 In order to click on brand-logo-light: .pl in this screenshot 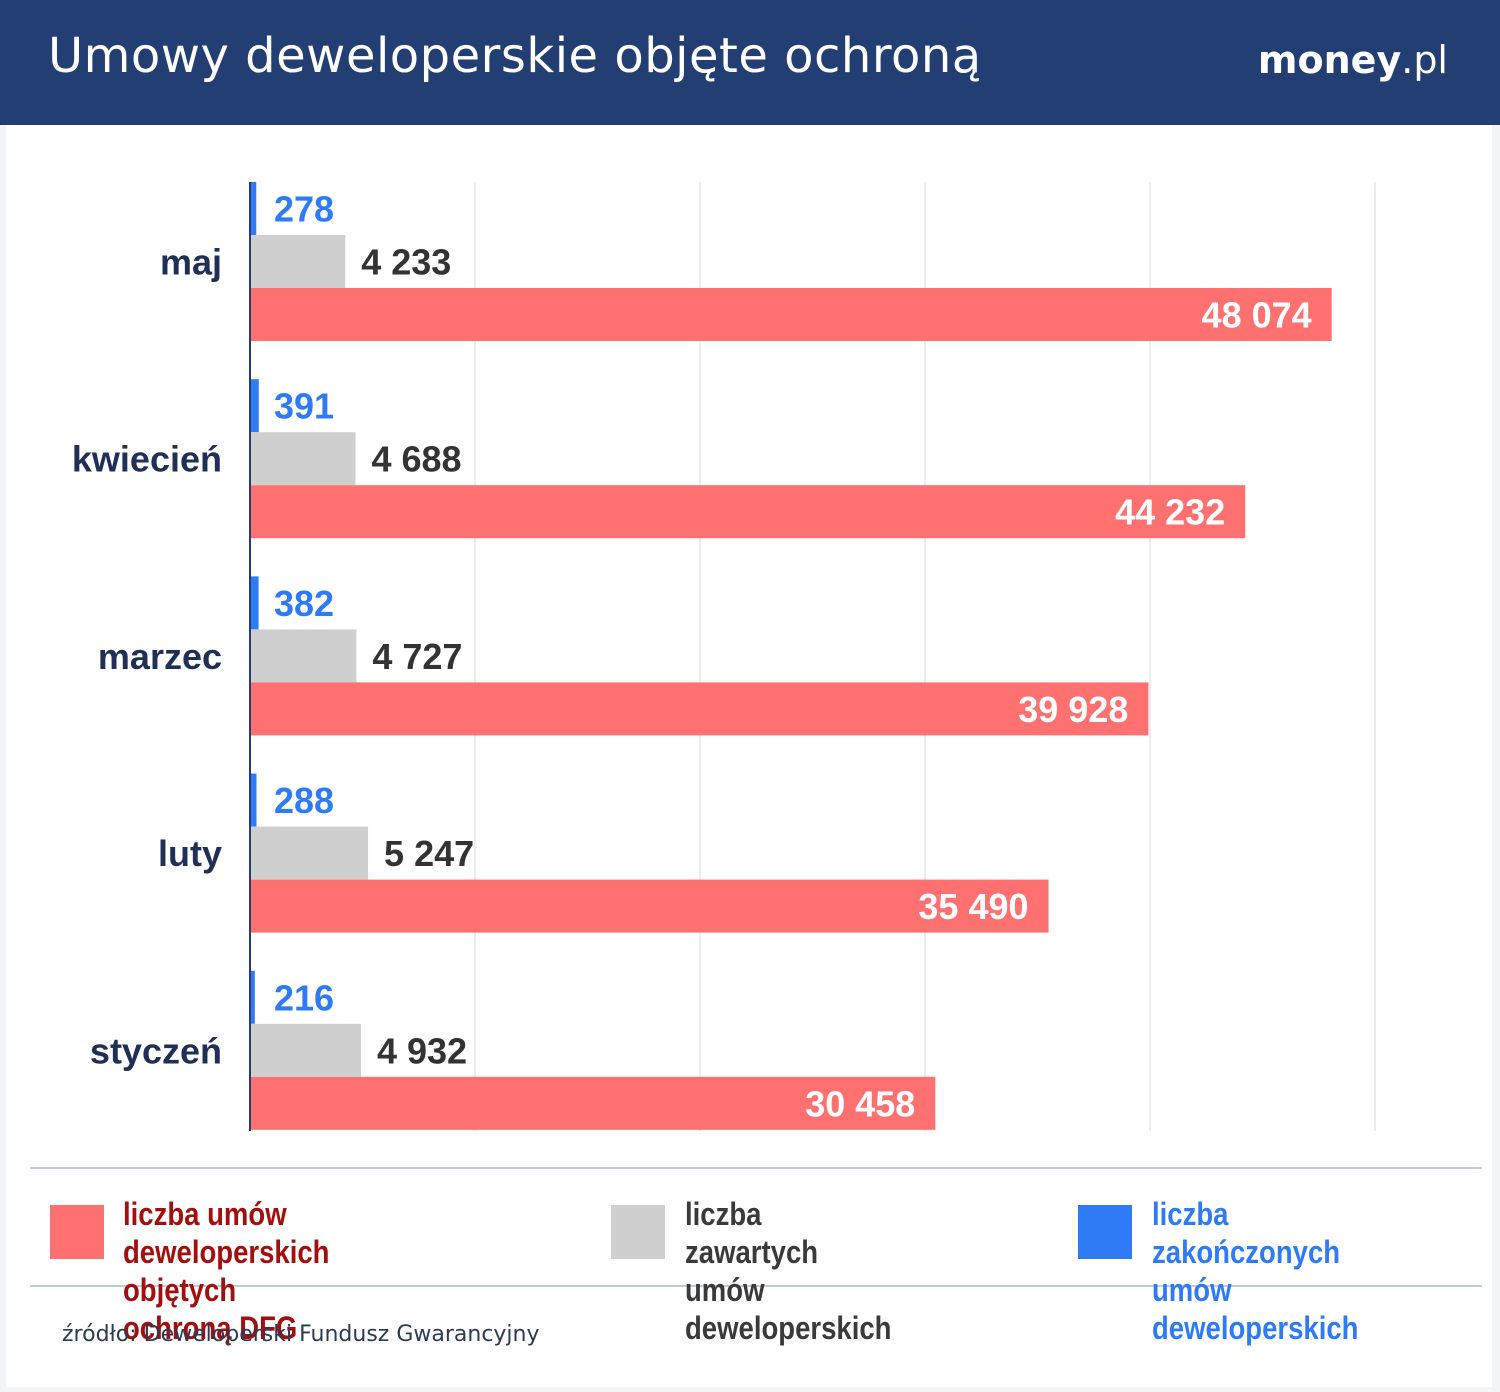, I will do `click(1424, 60)`.